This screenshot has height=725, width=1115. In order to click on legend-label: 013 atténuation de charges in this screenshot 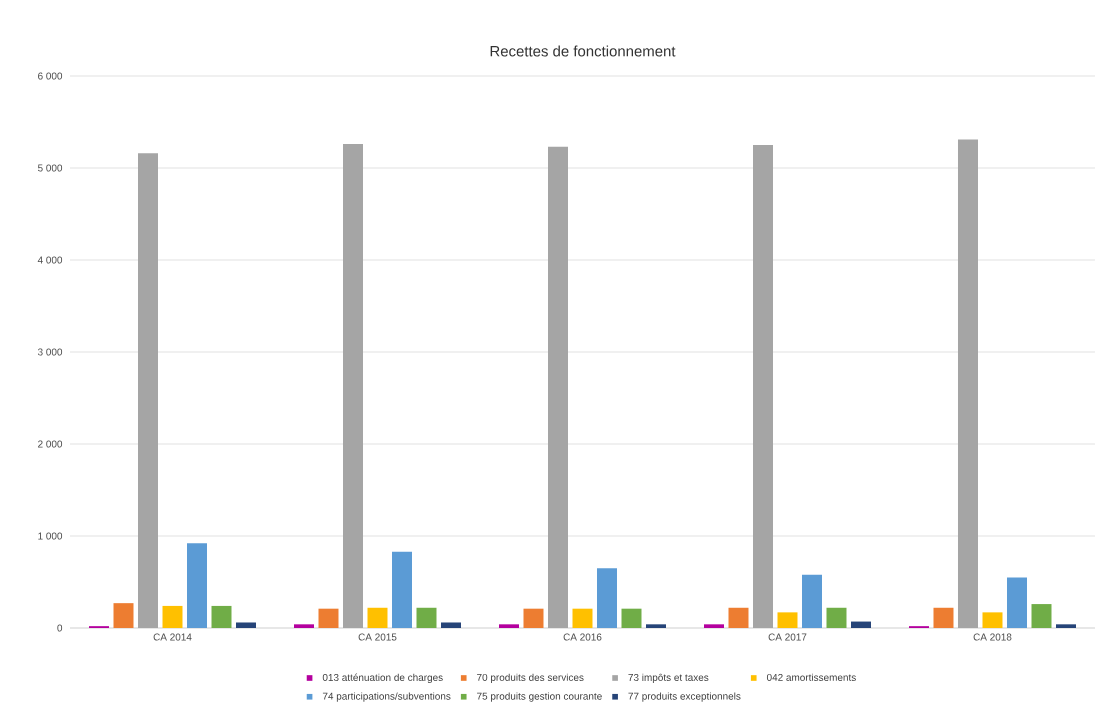, I will do `click(382, 678)`.